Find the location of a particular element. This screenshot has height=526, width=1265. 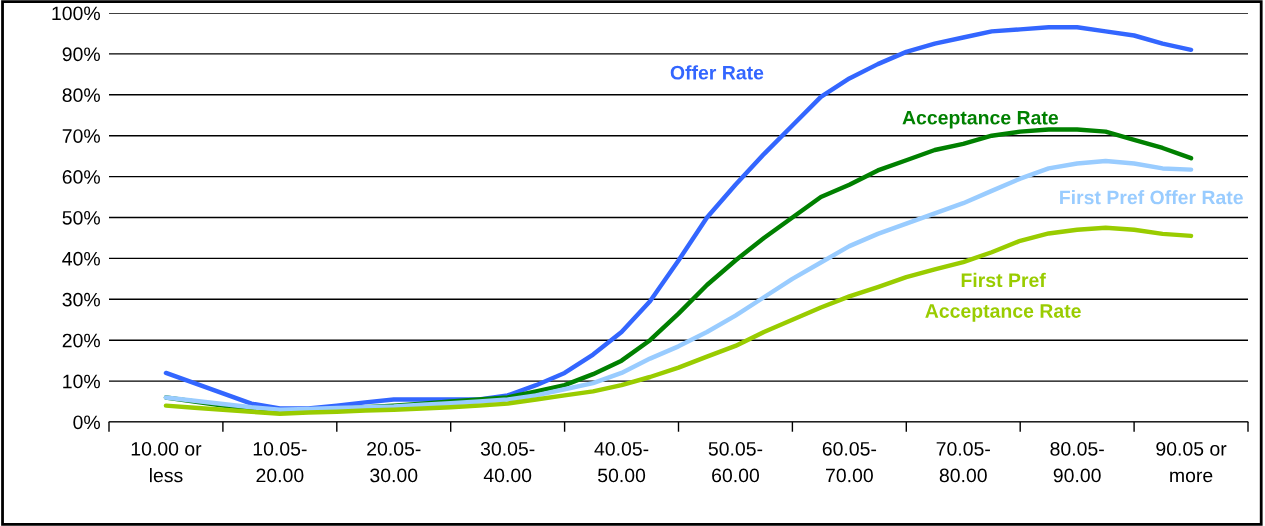

x-tick-label: 40.05- 50.00 is located at coordinates (621, 462).